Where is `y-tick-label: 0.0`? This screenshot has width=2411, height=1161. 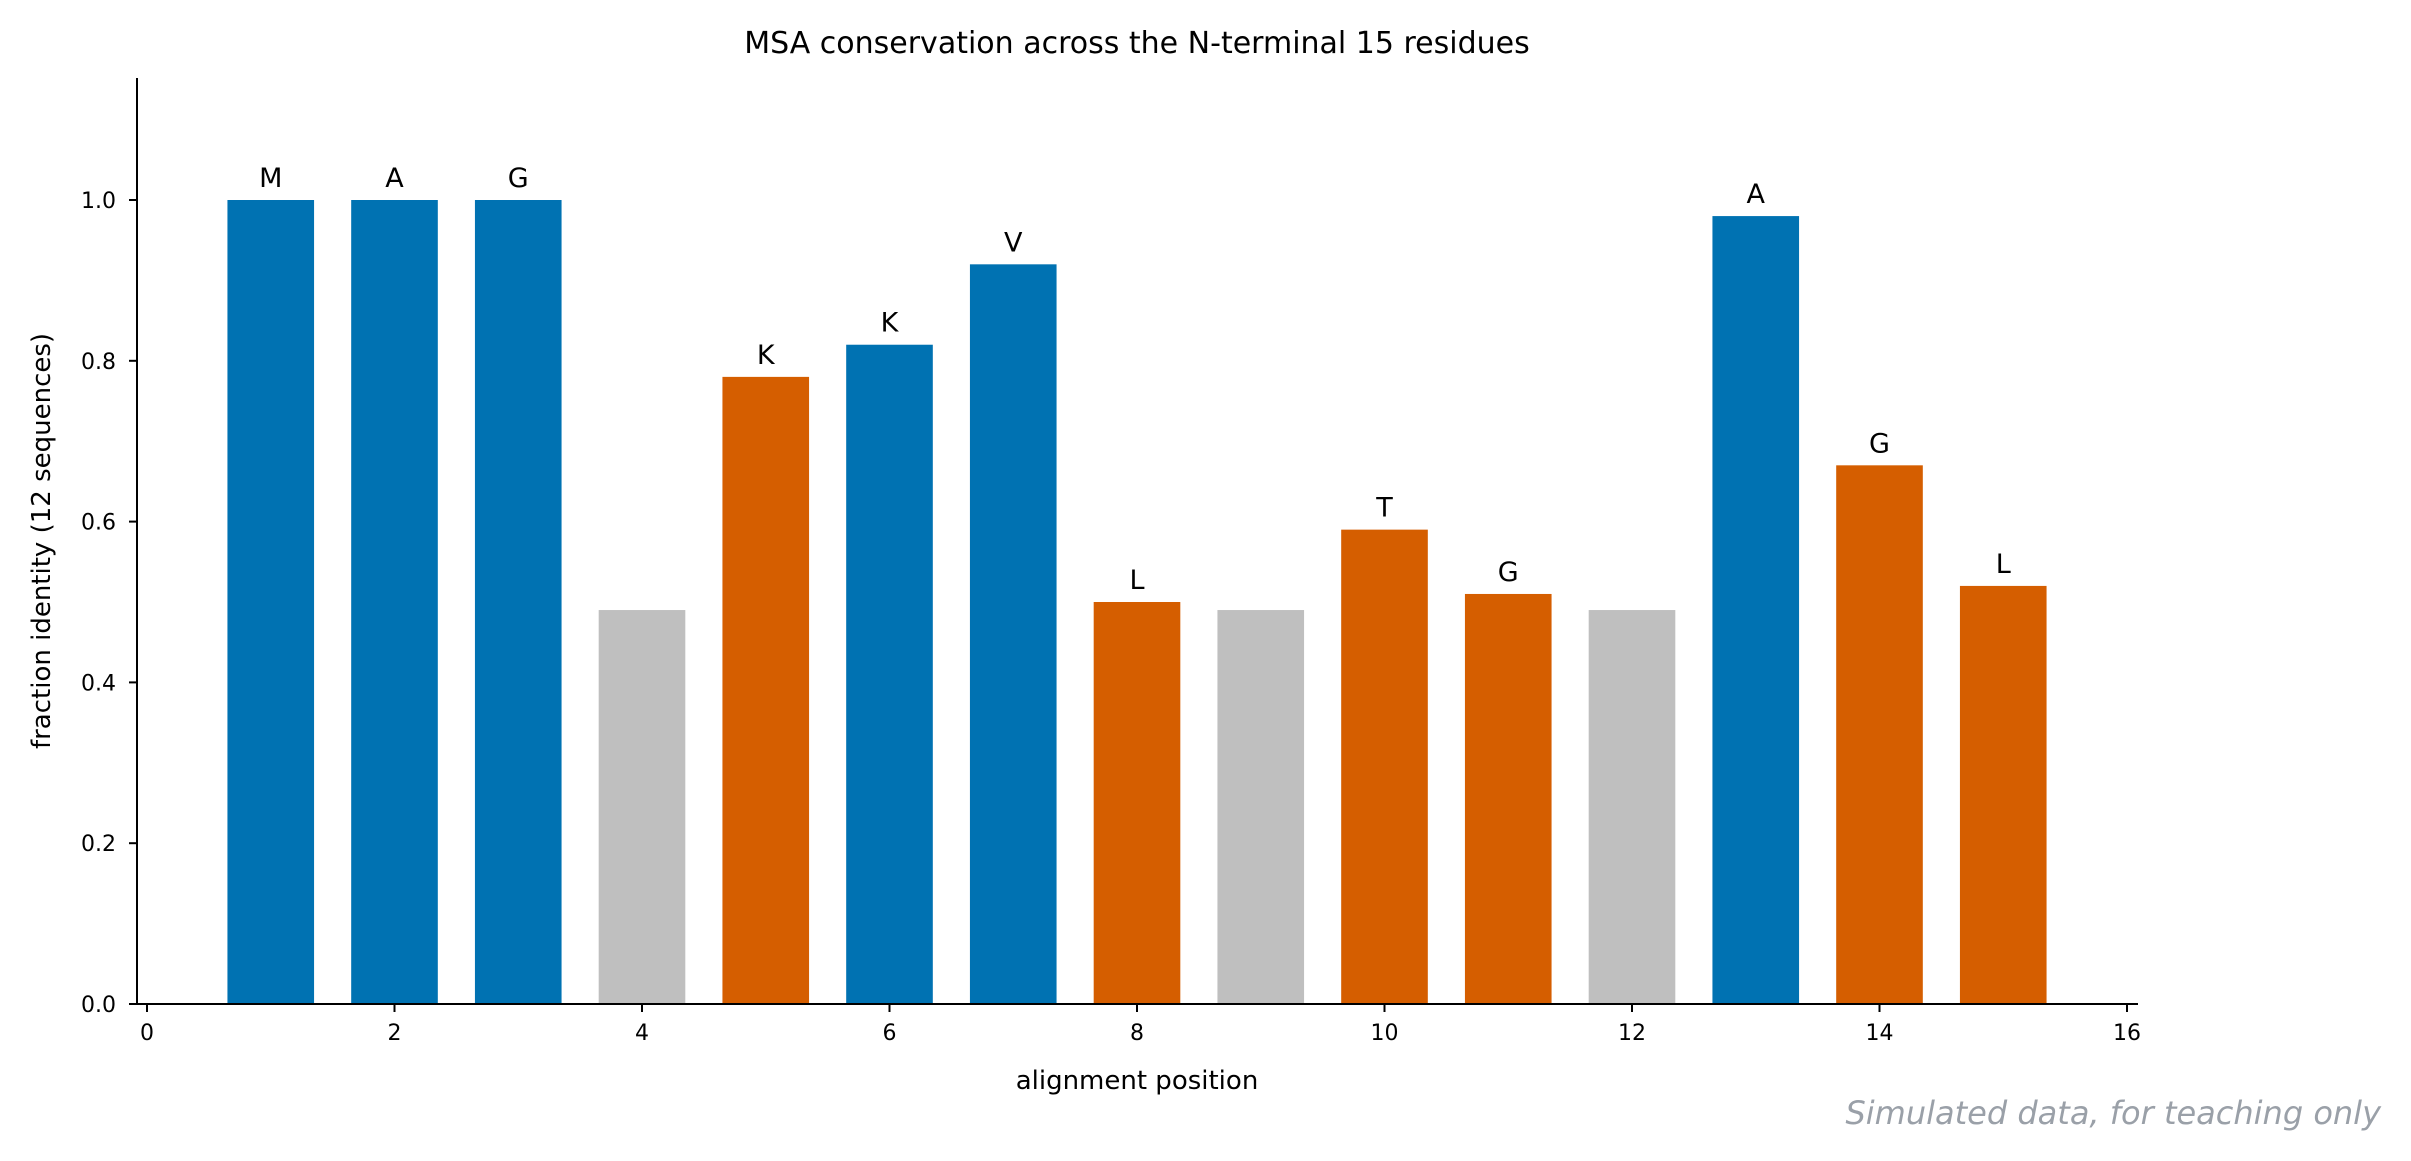 y-tick-label: 0.0 is located at coordinates (98, 1005).